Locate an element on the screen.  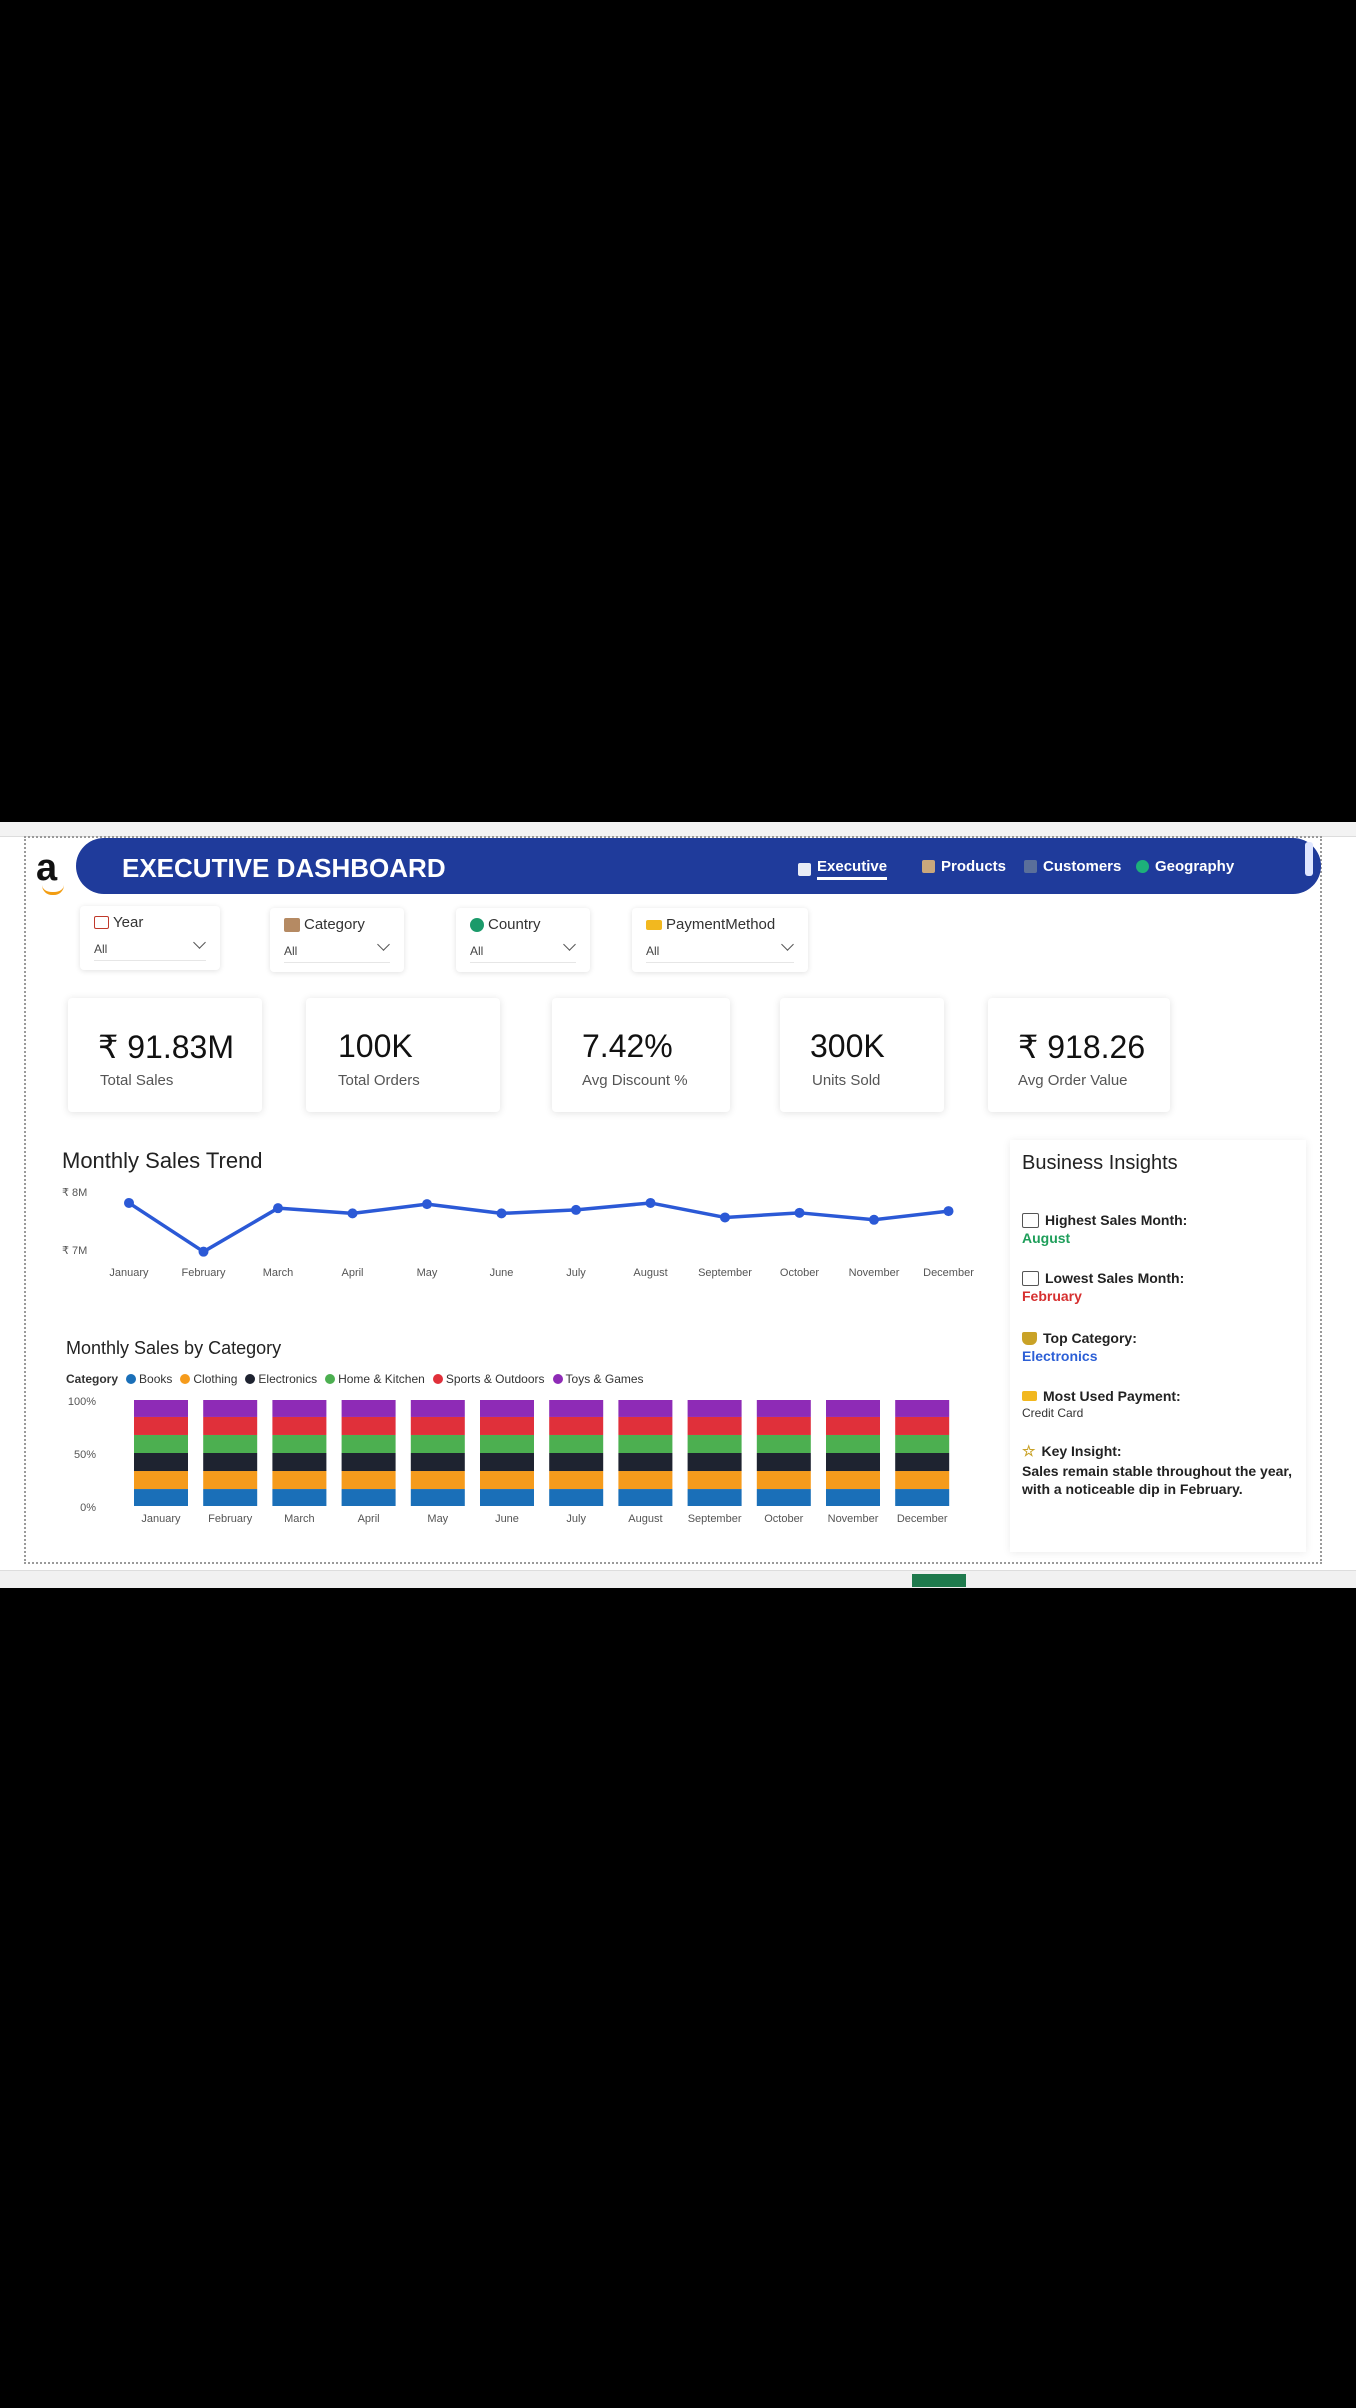
legend-item: Clothing is located at coordinates (208, 1379).